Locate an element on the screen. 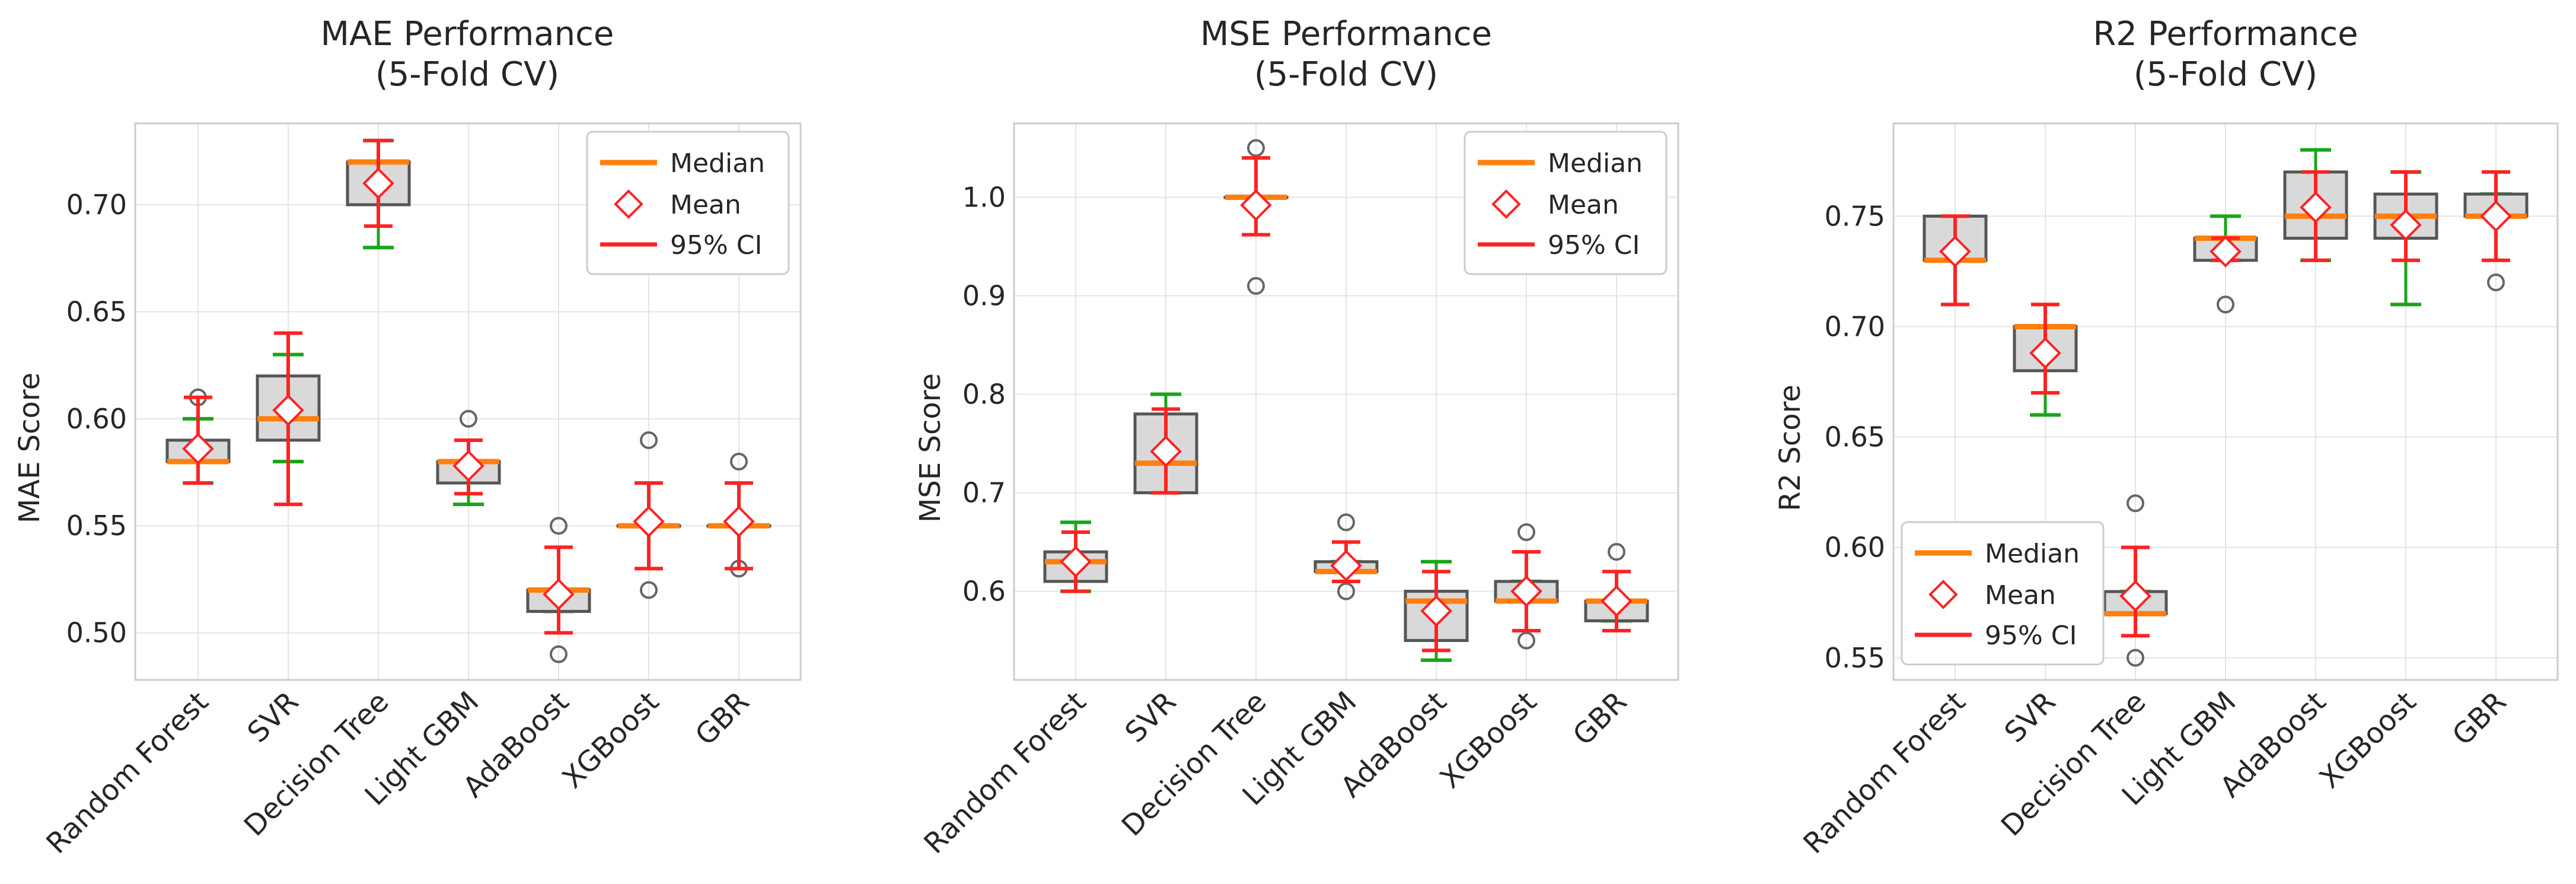 The width and height of the screenshot is (2576, 884). mae-legend-label-mean: Mean is located at coordinates (705, 205).